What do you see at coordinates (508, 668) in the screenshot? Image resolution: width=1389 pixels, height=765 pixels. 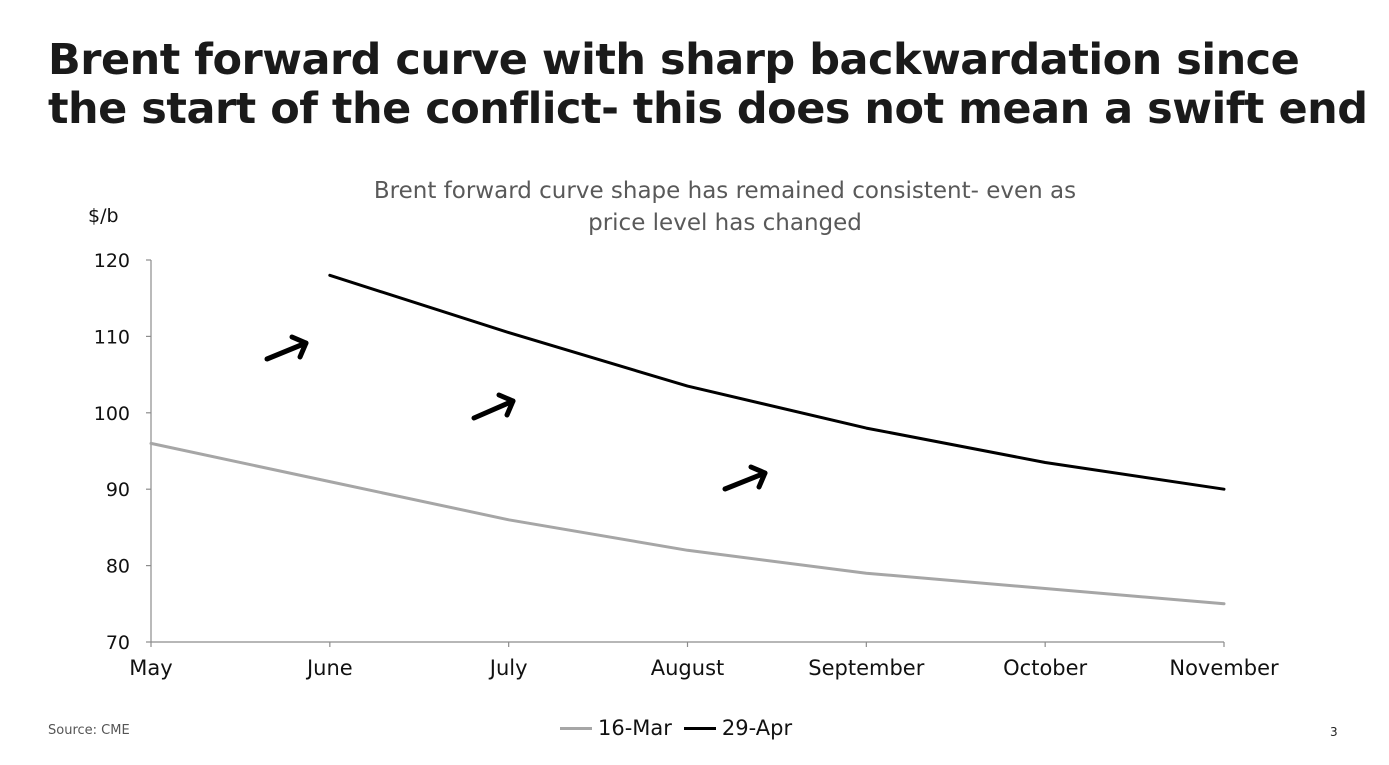 I see `x-tick-label: July` at bounding box center [508, 668].